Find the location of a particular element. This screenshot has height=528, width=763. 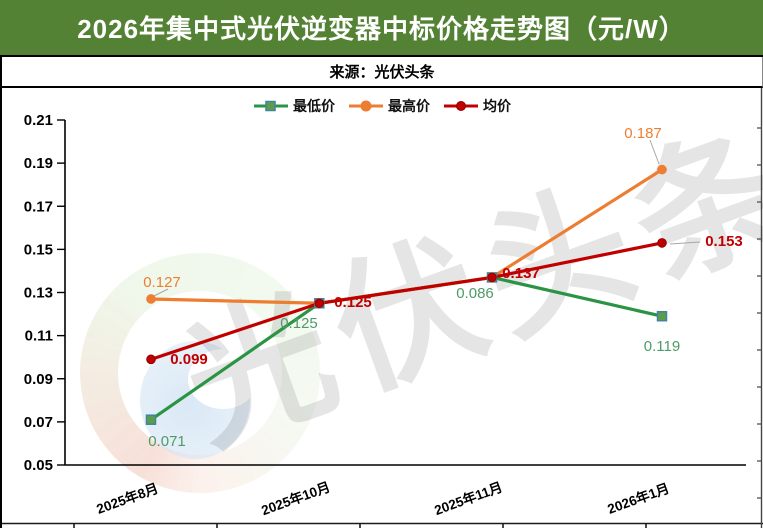

data-label-均价: 0.099 is located at coordinates (189, 359).